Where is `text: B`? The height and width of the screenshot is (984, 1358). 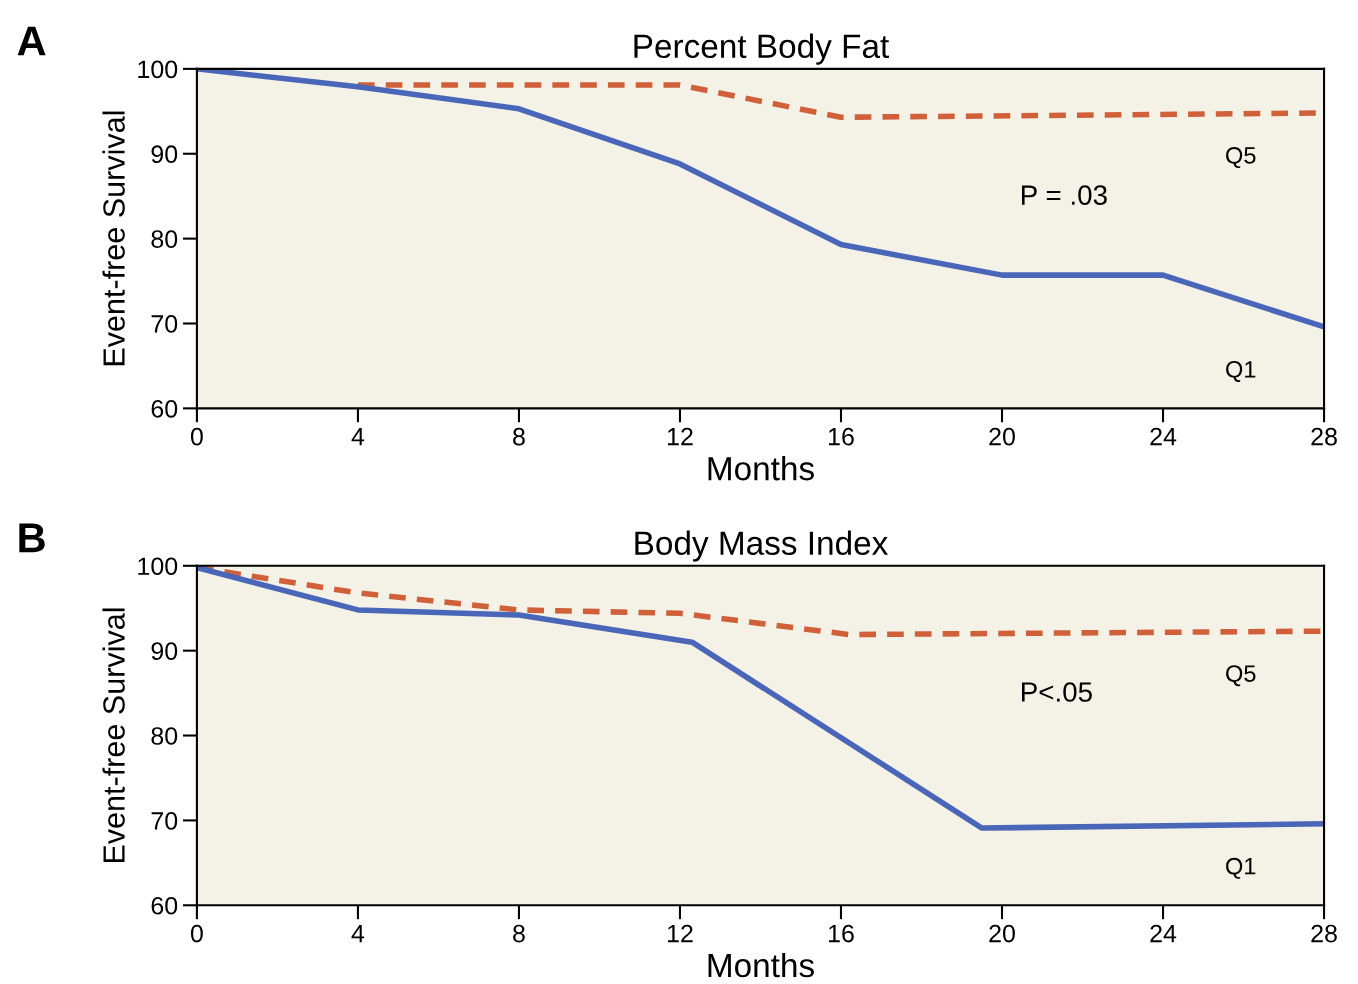 text: B is located at coordinates (32, 538).